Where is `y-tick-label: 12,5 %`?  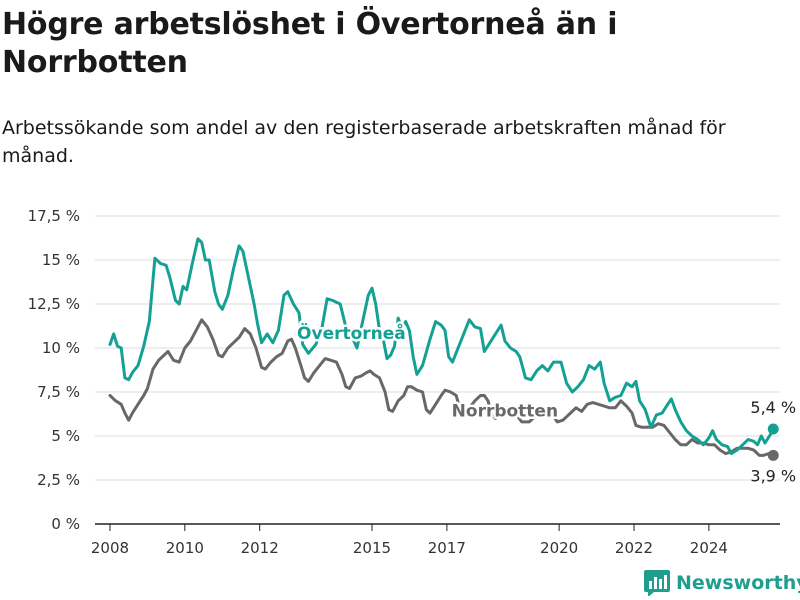
y-tick-label: 12,5 % is located at coordinates (54, 304).